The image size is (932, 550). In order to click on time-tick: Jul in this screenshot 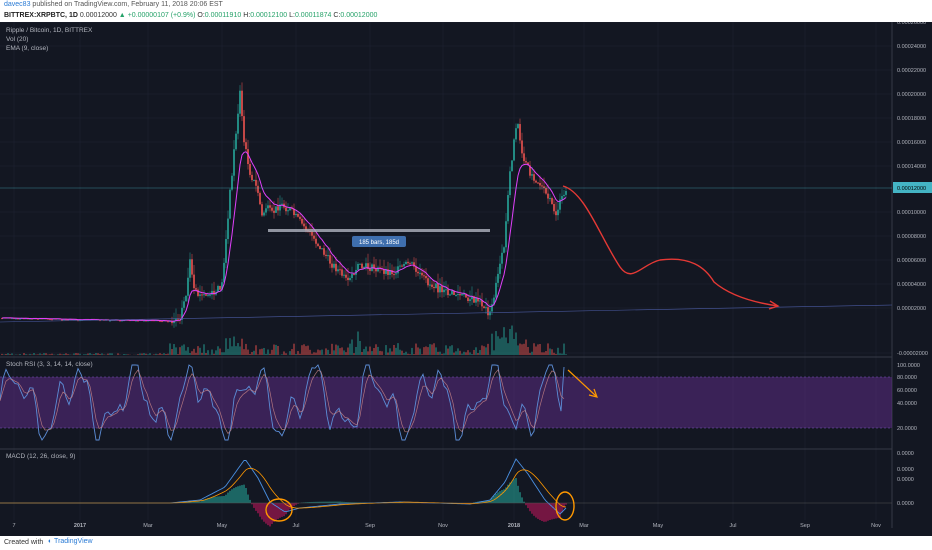, I will do `click(295, 525)`.